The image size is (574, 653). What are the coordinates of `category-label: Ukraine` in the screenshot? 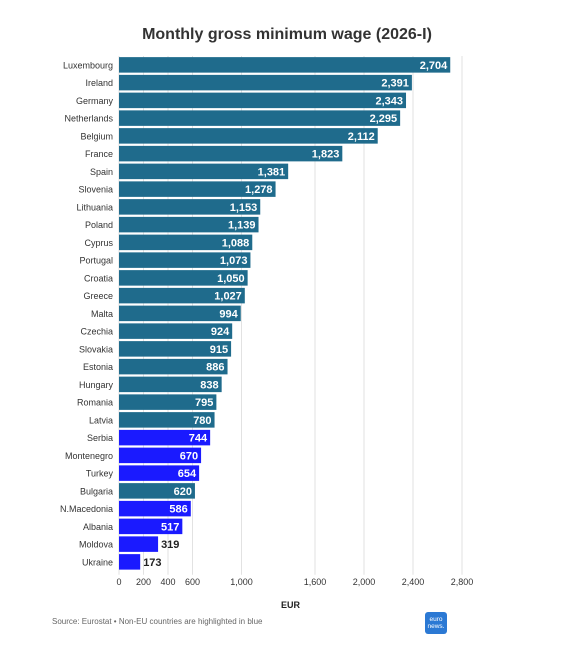 It's located at (97, 562).